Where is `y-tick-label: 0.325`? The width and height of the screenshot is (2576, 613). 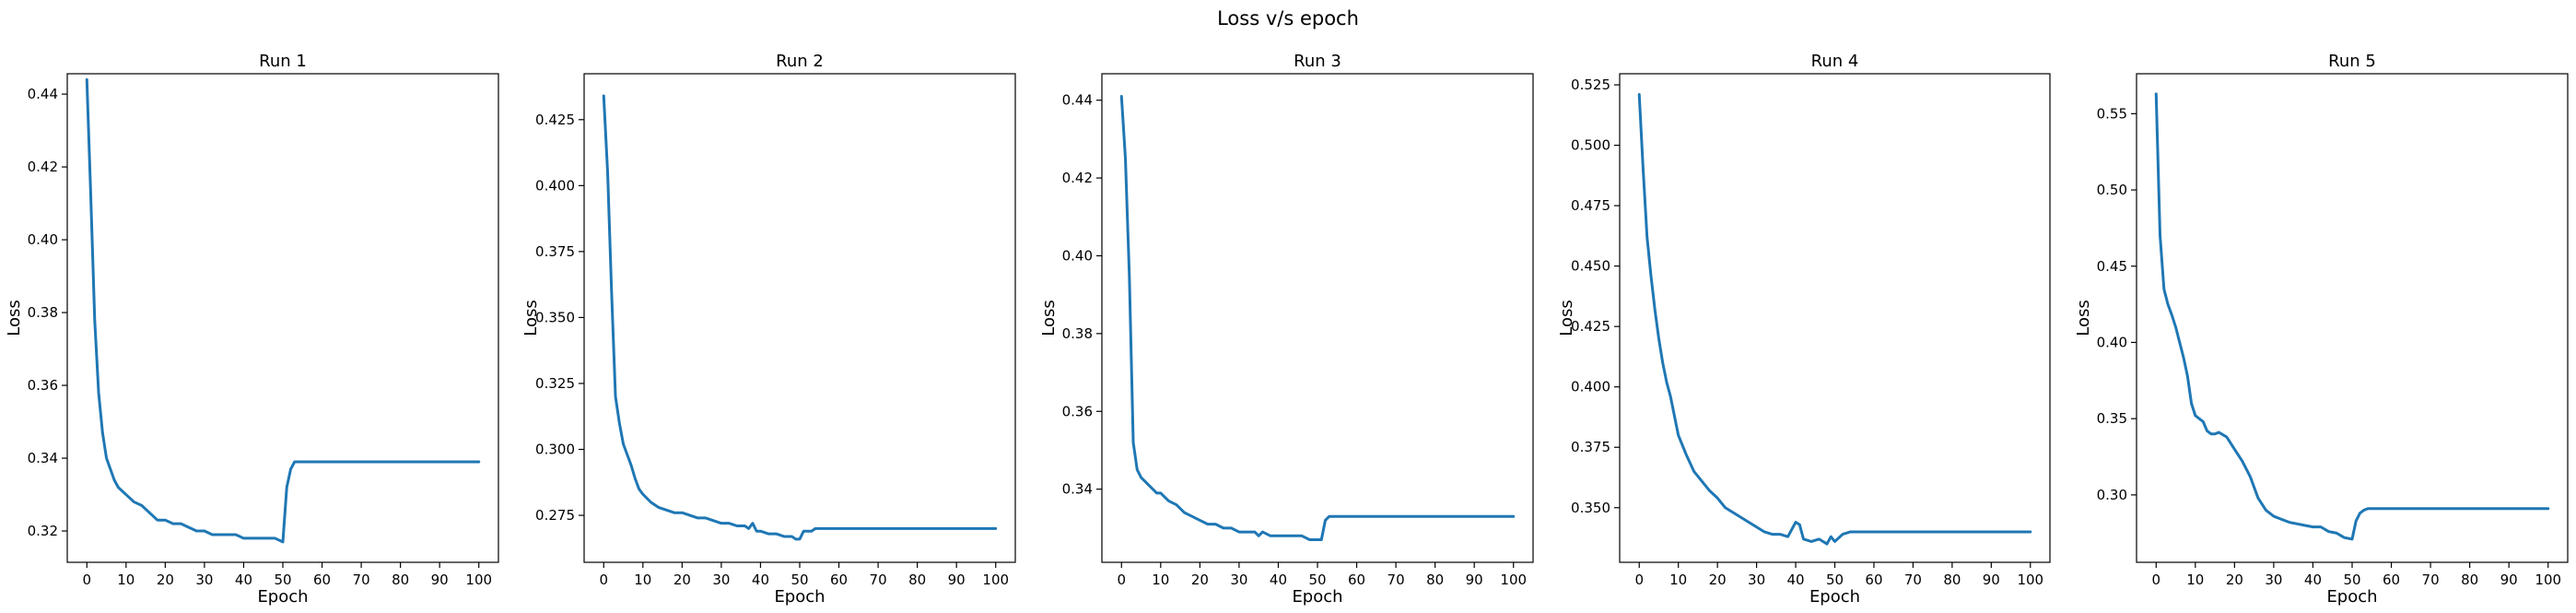
y-tick-label: 0.325 is located at coordinates (555, 383).